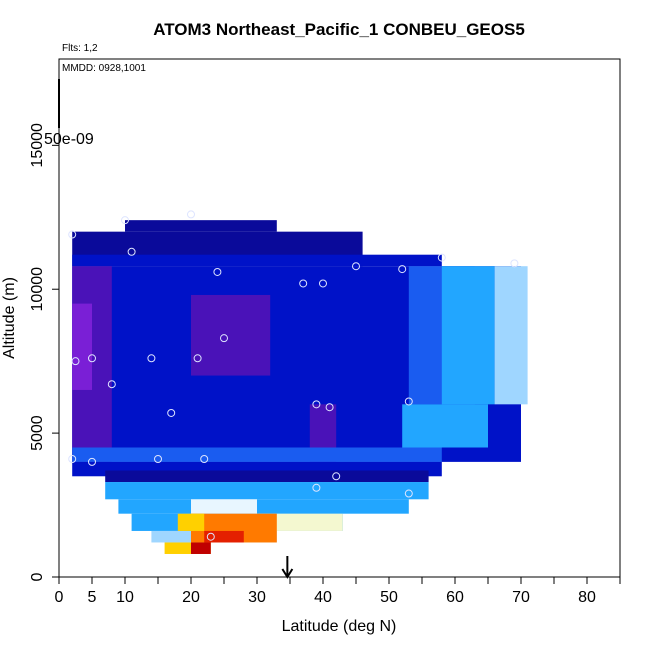 The height and width of the screenshot is (650, 650). I want to click on x-tick-label-2: 10, so click(125, 597).